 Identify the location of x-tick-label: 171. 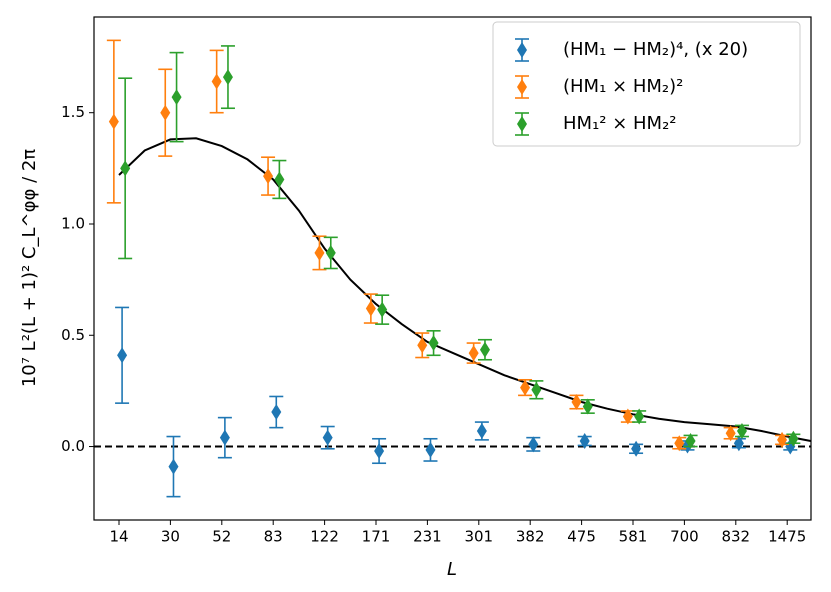
(376, 537).